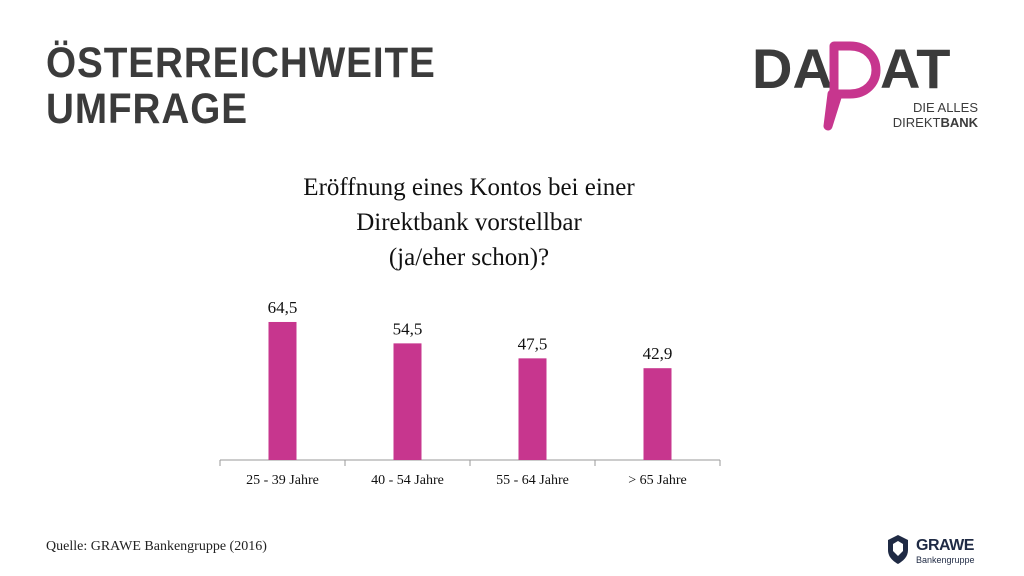 Image resolution: width=1024 pixels, height=576 pixels. Describe the element at coordinates (945, 107) in the screenshot. I see `logo-tagline-1: DIE ALLES` at that location.